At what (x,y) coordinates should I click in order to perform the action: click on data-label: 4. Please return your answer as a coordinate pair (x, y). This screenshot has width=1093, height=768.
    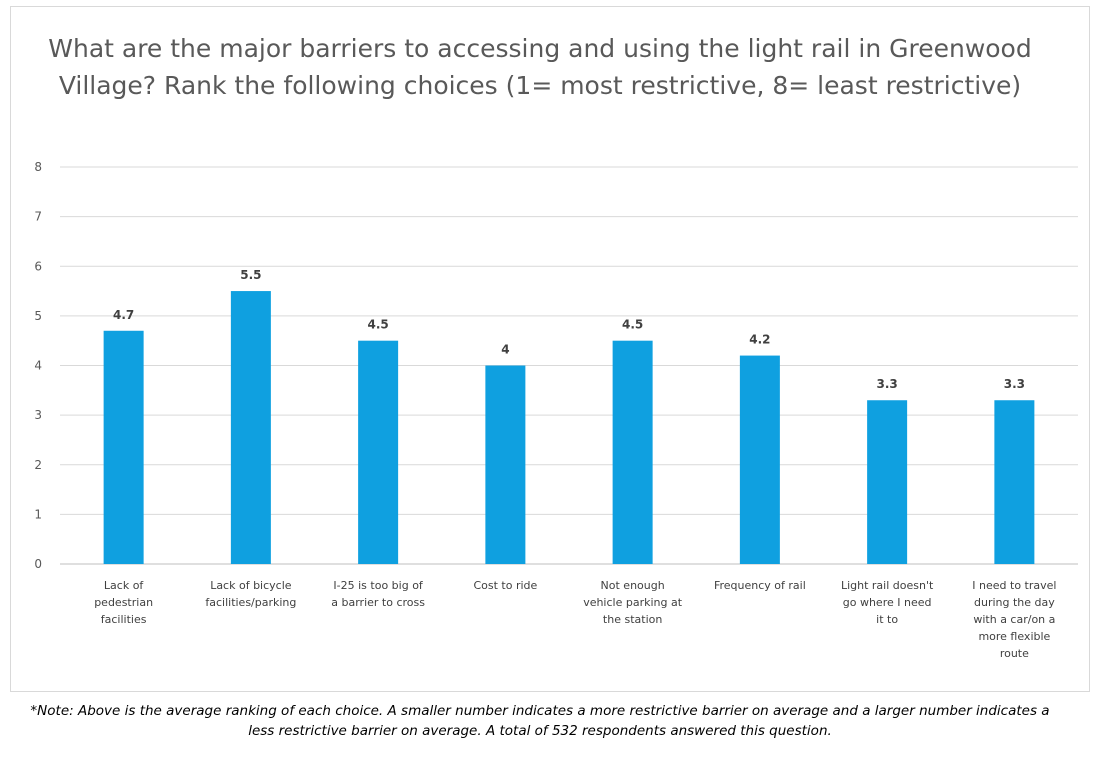
    Looking at the image, I should click on (505, 350).